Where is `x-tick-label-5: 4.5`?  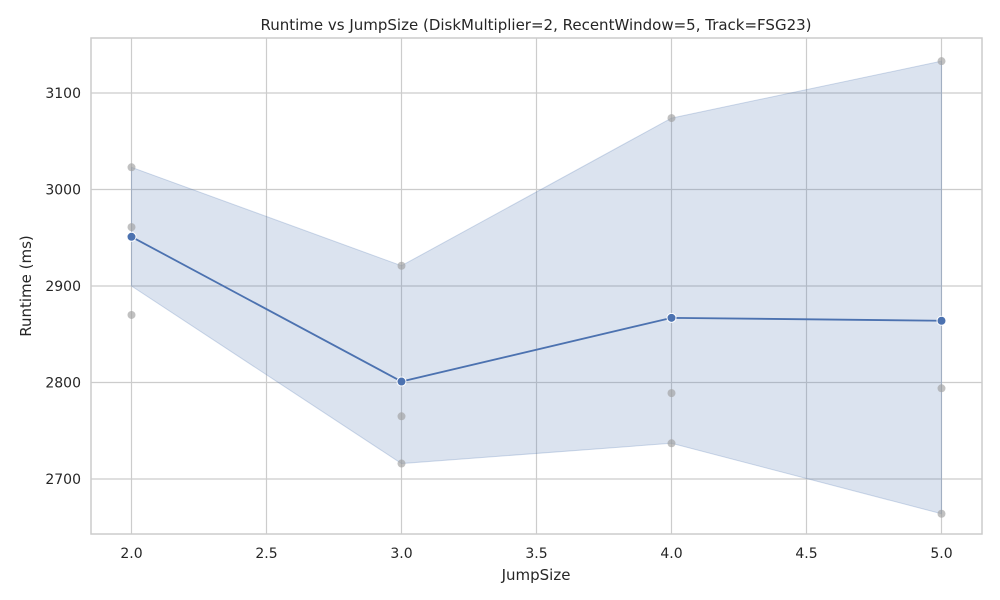
x-tick-label-5: 4.5 is located at coordinates (806, 554).